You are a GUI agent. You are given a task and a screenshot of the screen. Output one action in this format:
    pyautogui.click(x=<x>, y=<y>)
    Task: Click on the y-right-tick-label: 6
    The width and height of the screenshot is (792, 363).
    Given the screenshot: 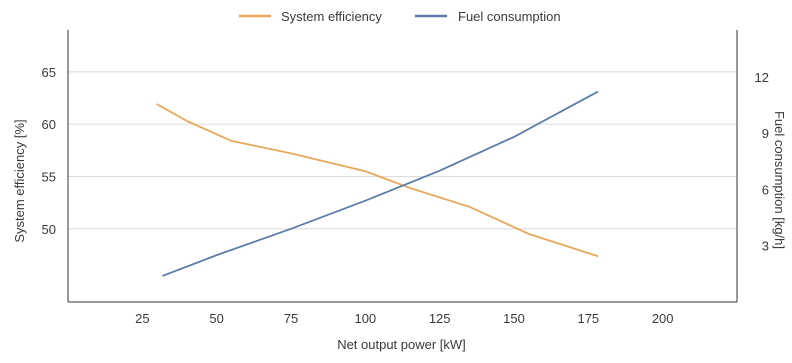 What is the action you would take?
    pyautogui.click(x=765, y=189)
    